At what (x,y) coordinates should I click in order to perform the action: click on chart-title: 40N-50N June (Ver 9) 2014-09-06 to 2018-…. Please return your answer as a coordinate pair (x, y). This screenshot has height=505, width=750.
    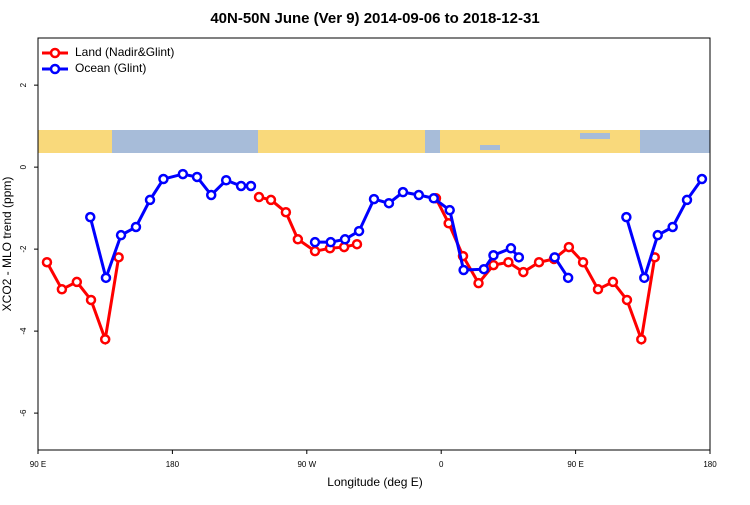
    Looking at the image, I should click on (374, 18).